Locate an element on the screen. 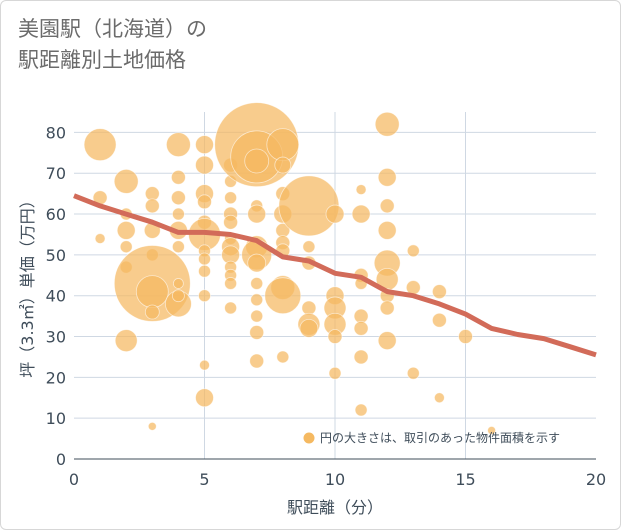  x-tick-label: 10 is located at coordinates (335, 479).